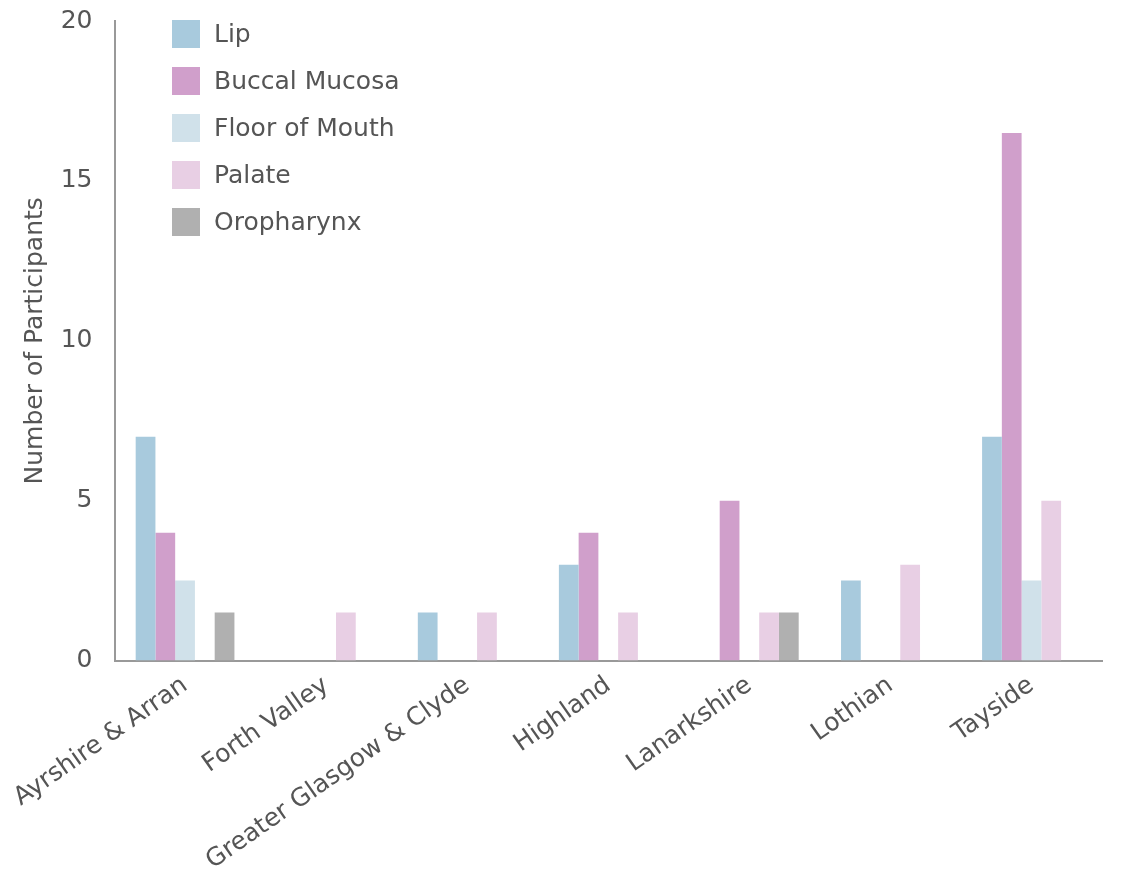  I want to click on y-tick-label: 5, so click(84, 499).